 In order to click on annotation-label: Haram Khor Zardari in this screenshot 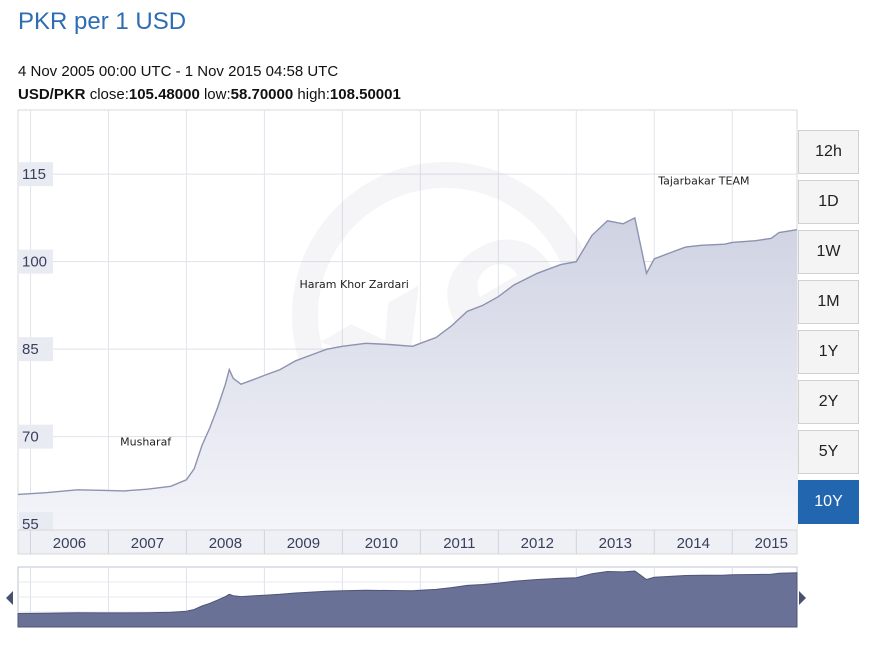, I will do `click(354, 284)`.